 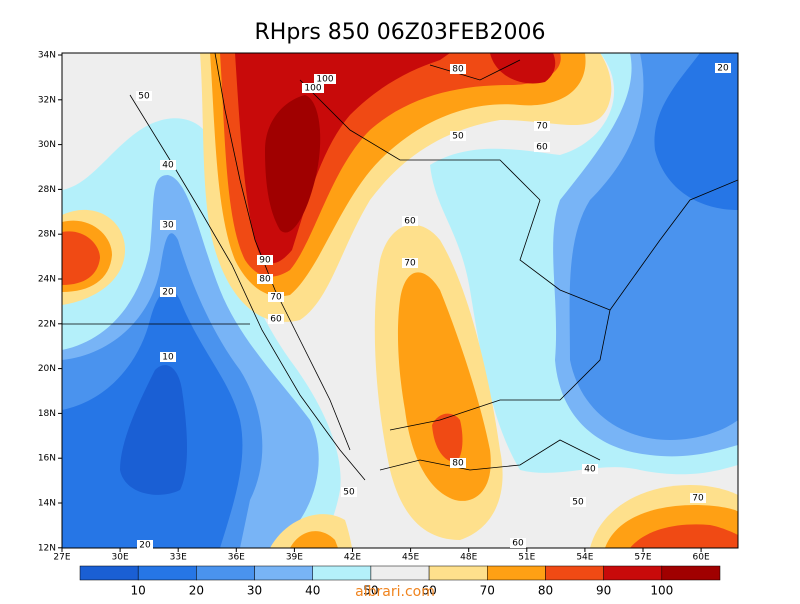 I want to click on colorbar-label: 90, so click(x=603, y=591).